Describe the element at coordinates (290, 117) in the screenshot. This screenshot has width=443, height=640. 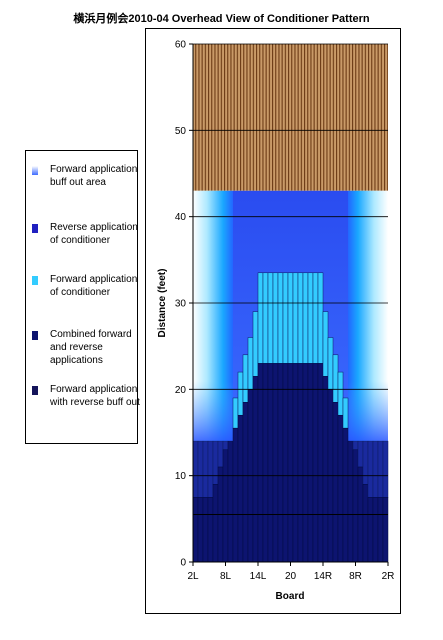
I see `dry-lane-area` at that location.